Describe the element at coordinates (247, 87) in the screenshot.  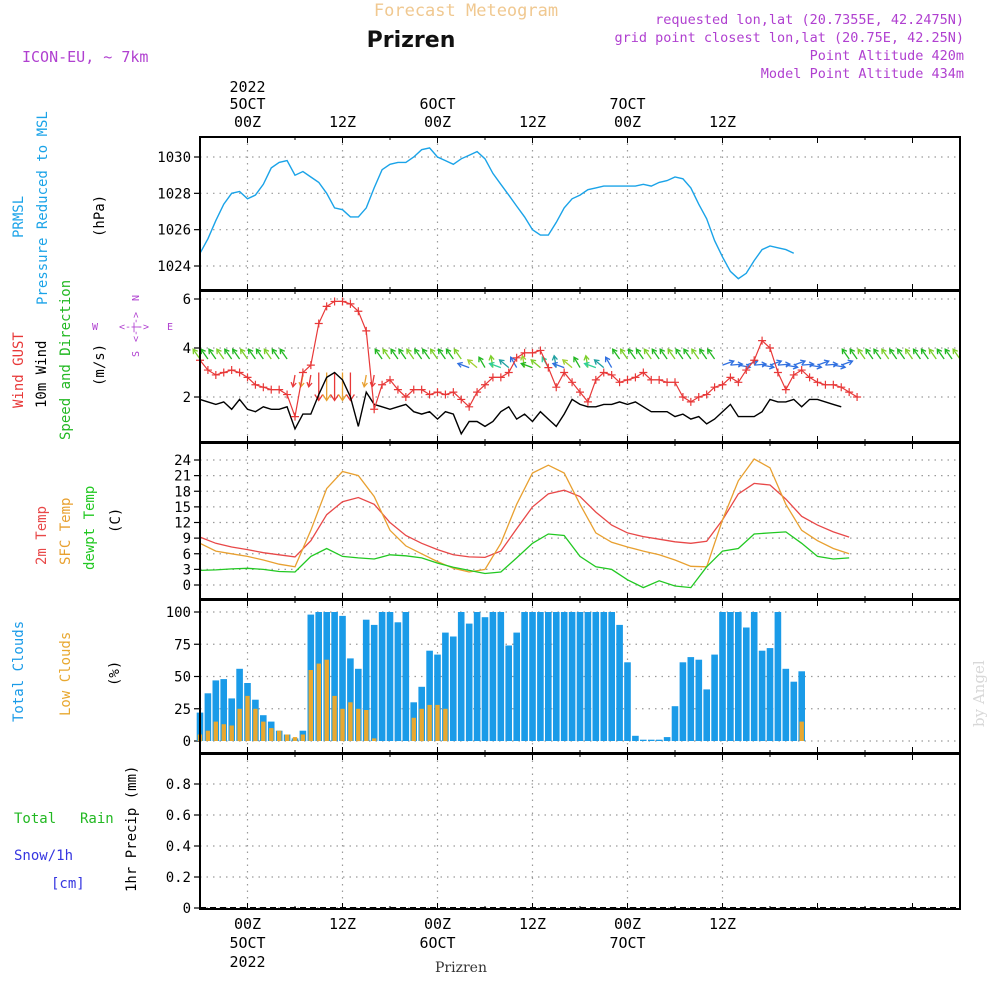
I see `top-axis-year: 2022` at that location.